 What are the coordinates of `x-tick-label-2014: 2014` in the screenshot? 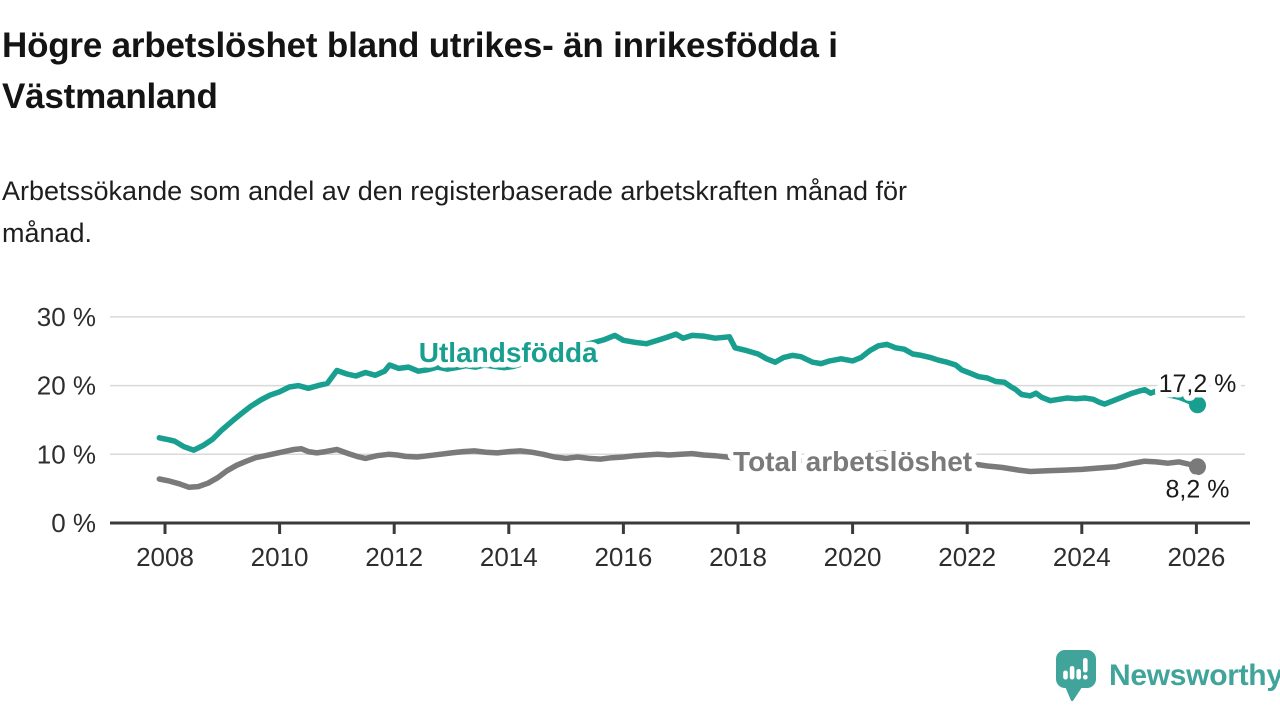 It's located at (509, 557).